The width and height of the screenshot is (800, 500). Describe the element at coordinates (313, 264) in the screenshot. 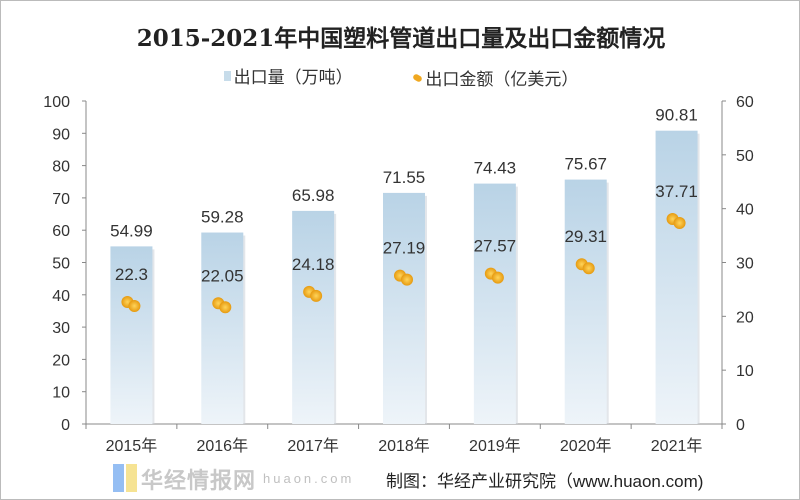

I see `dot-value-label: 24.18` at that location.